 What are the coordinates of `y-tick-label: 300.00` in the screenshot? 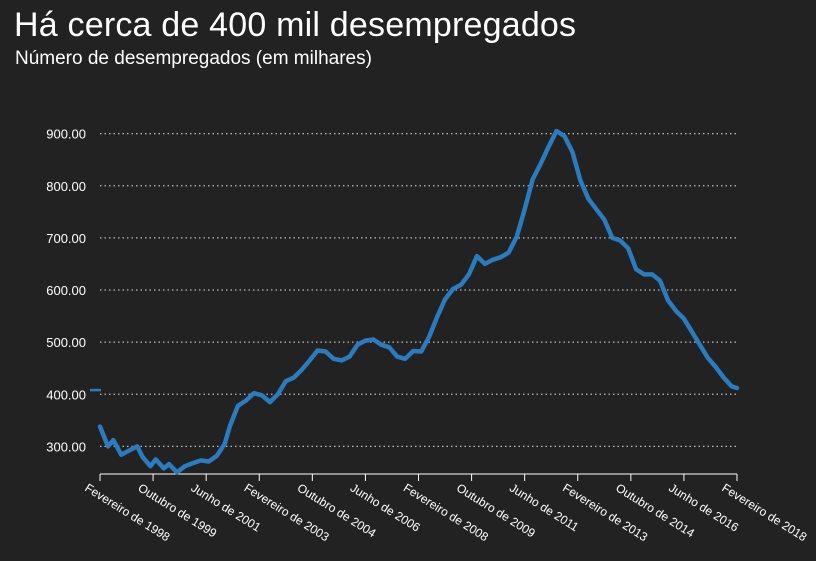 It's located at (66, 446).